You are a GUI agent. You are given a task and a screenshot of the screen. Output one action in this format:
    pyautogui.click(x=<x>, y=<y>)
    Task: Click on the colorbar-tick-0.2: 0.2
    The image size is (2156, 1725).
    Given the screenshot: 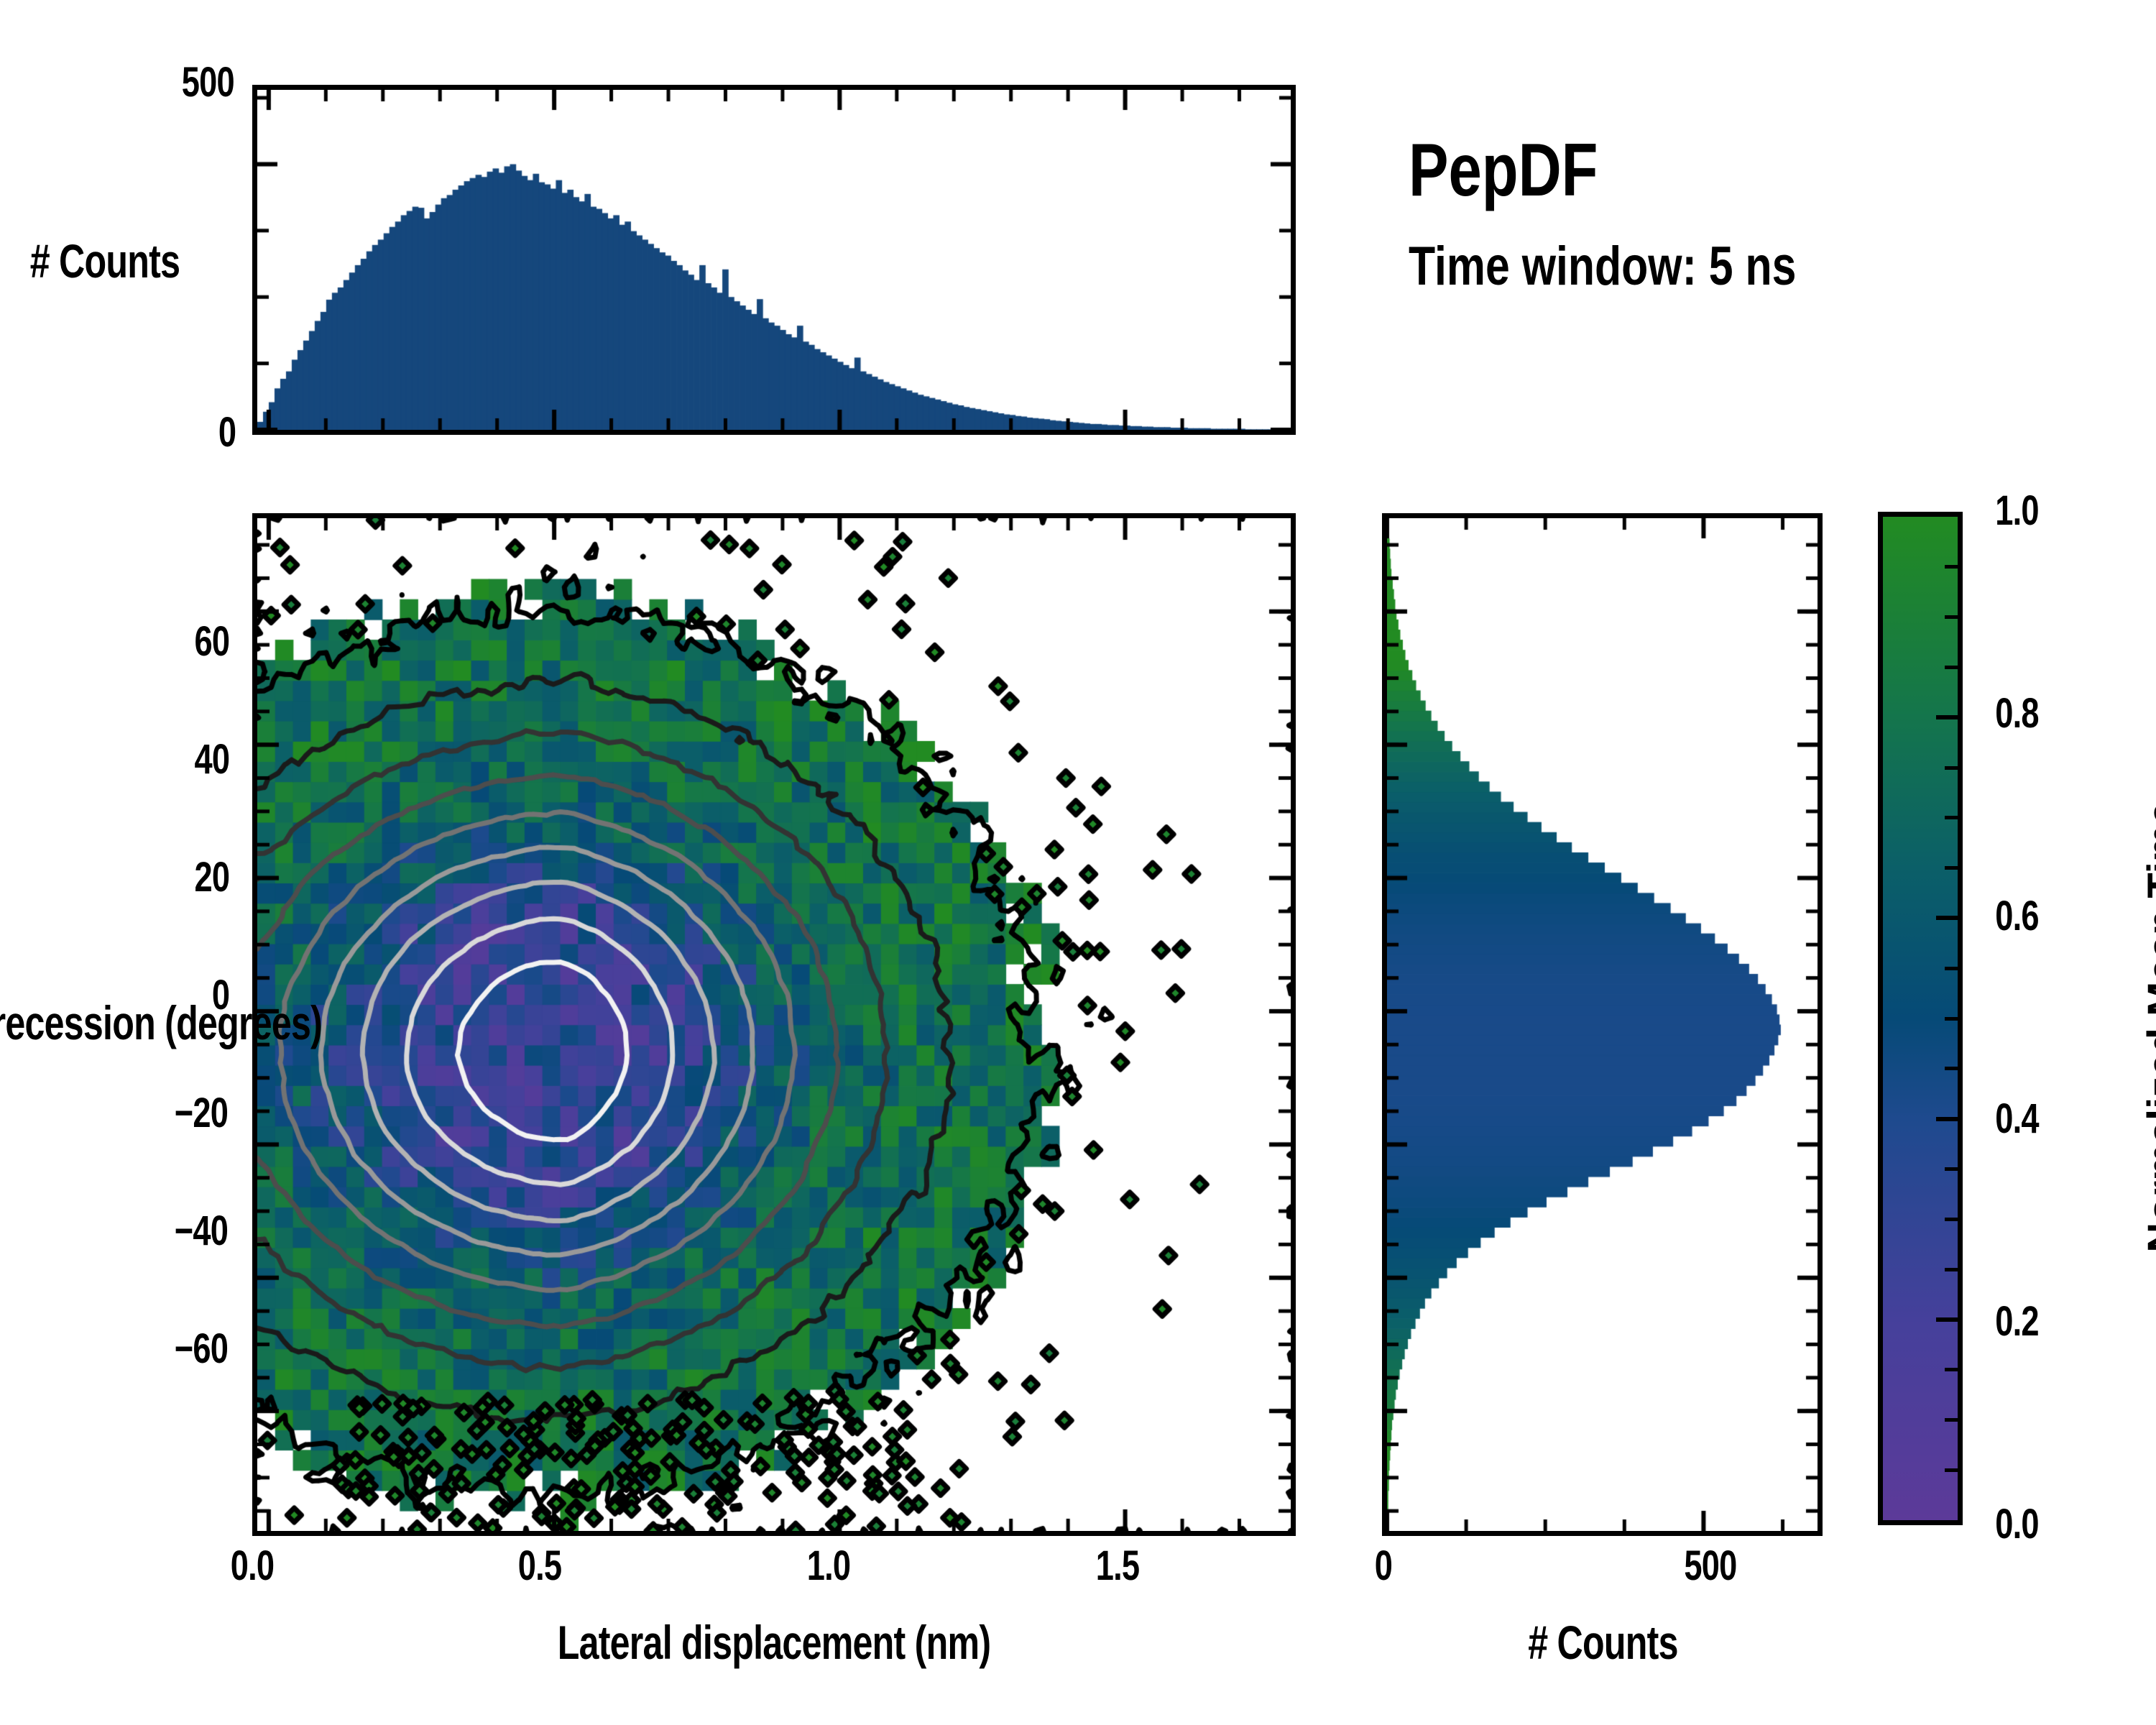 What is the action you would take?
    pyautogui.click(x=2017, y=1321)
    